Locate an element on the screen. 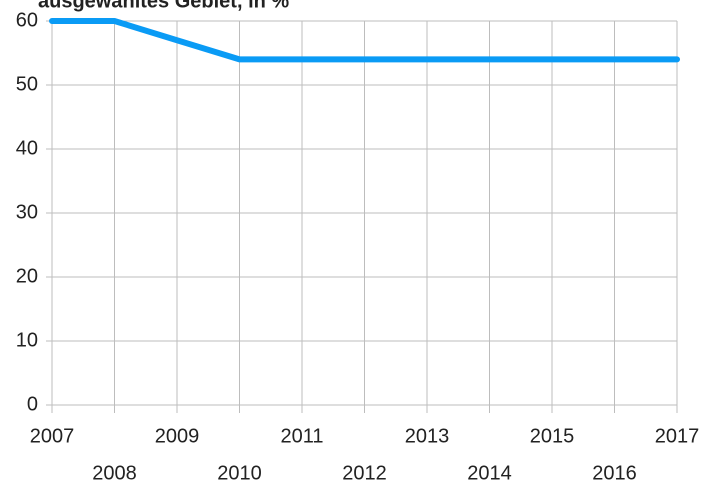 This screenshot has width=704, height=483. y-tick-label: 30 is located at coordinates (27, 212).